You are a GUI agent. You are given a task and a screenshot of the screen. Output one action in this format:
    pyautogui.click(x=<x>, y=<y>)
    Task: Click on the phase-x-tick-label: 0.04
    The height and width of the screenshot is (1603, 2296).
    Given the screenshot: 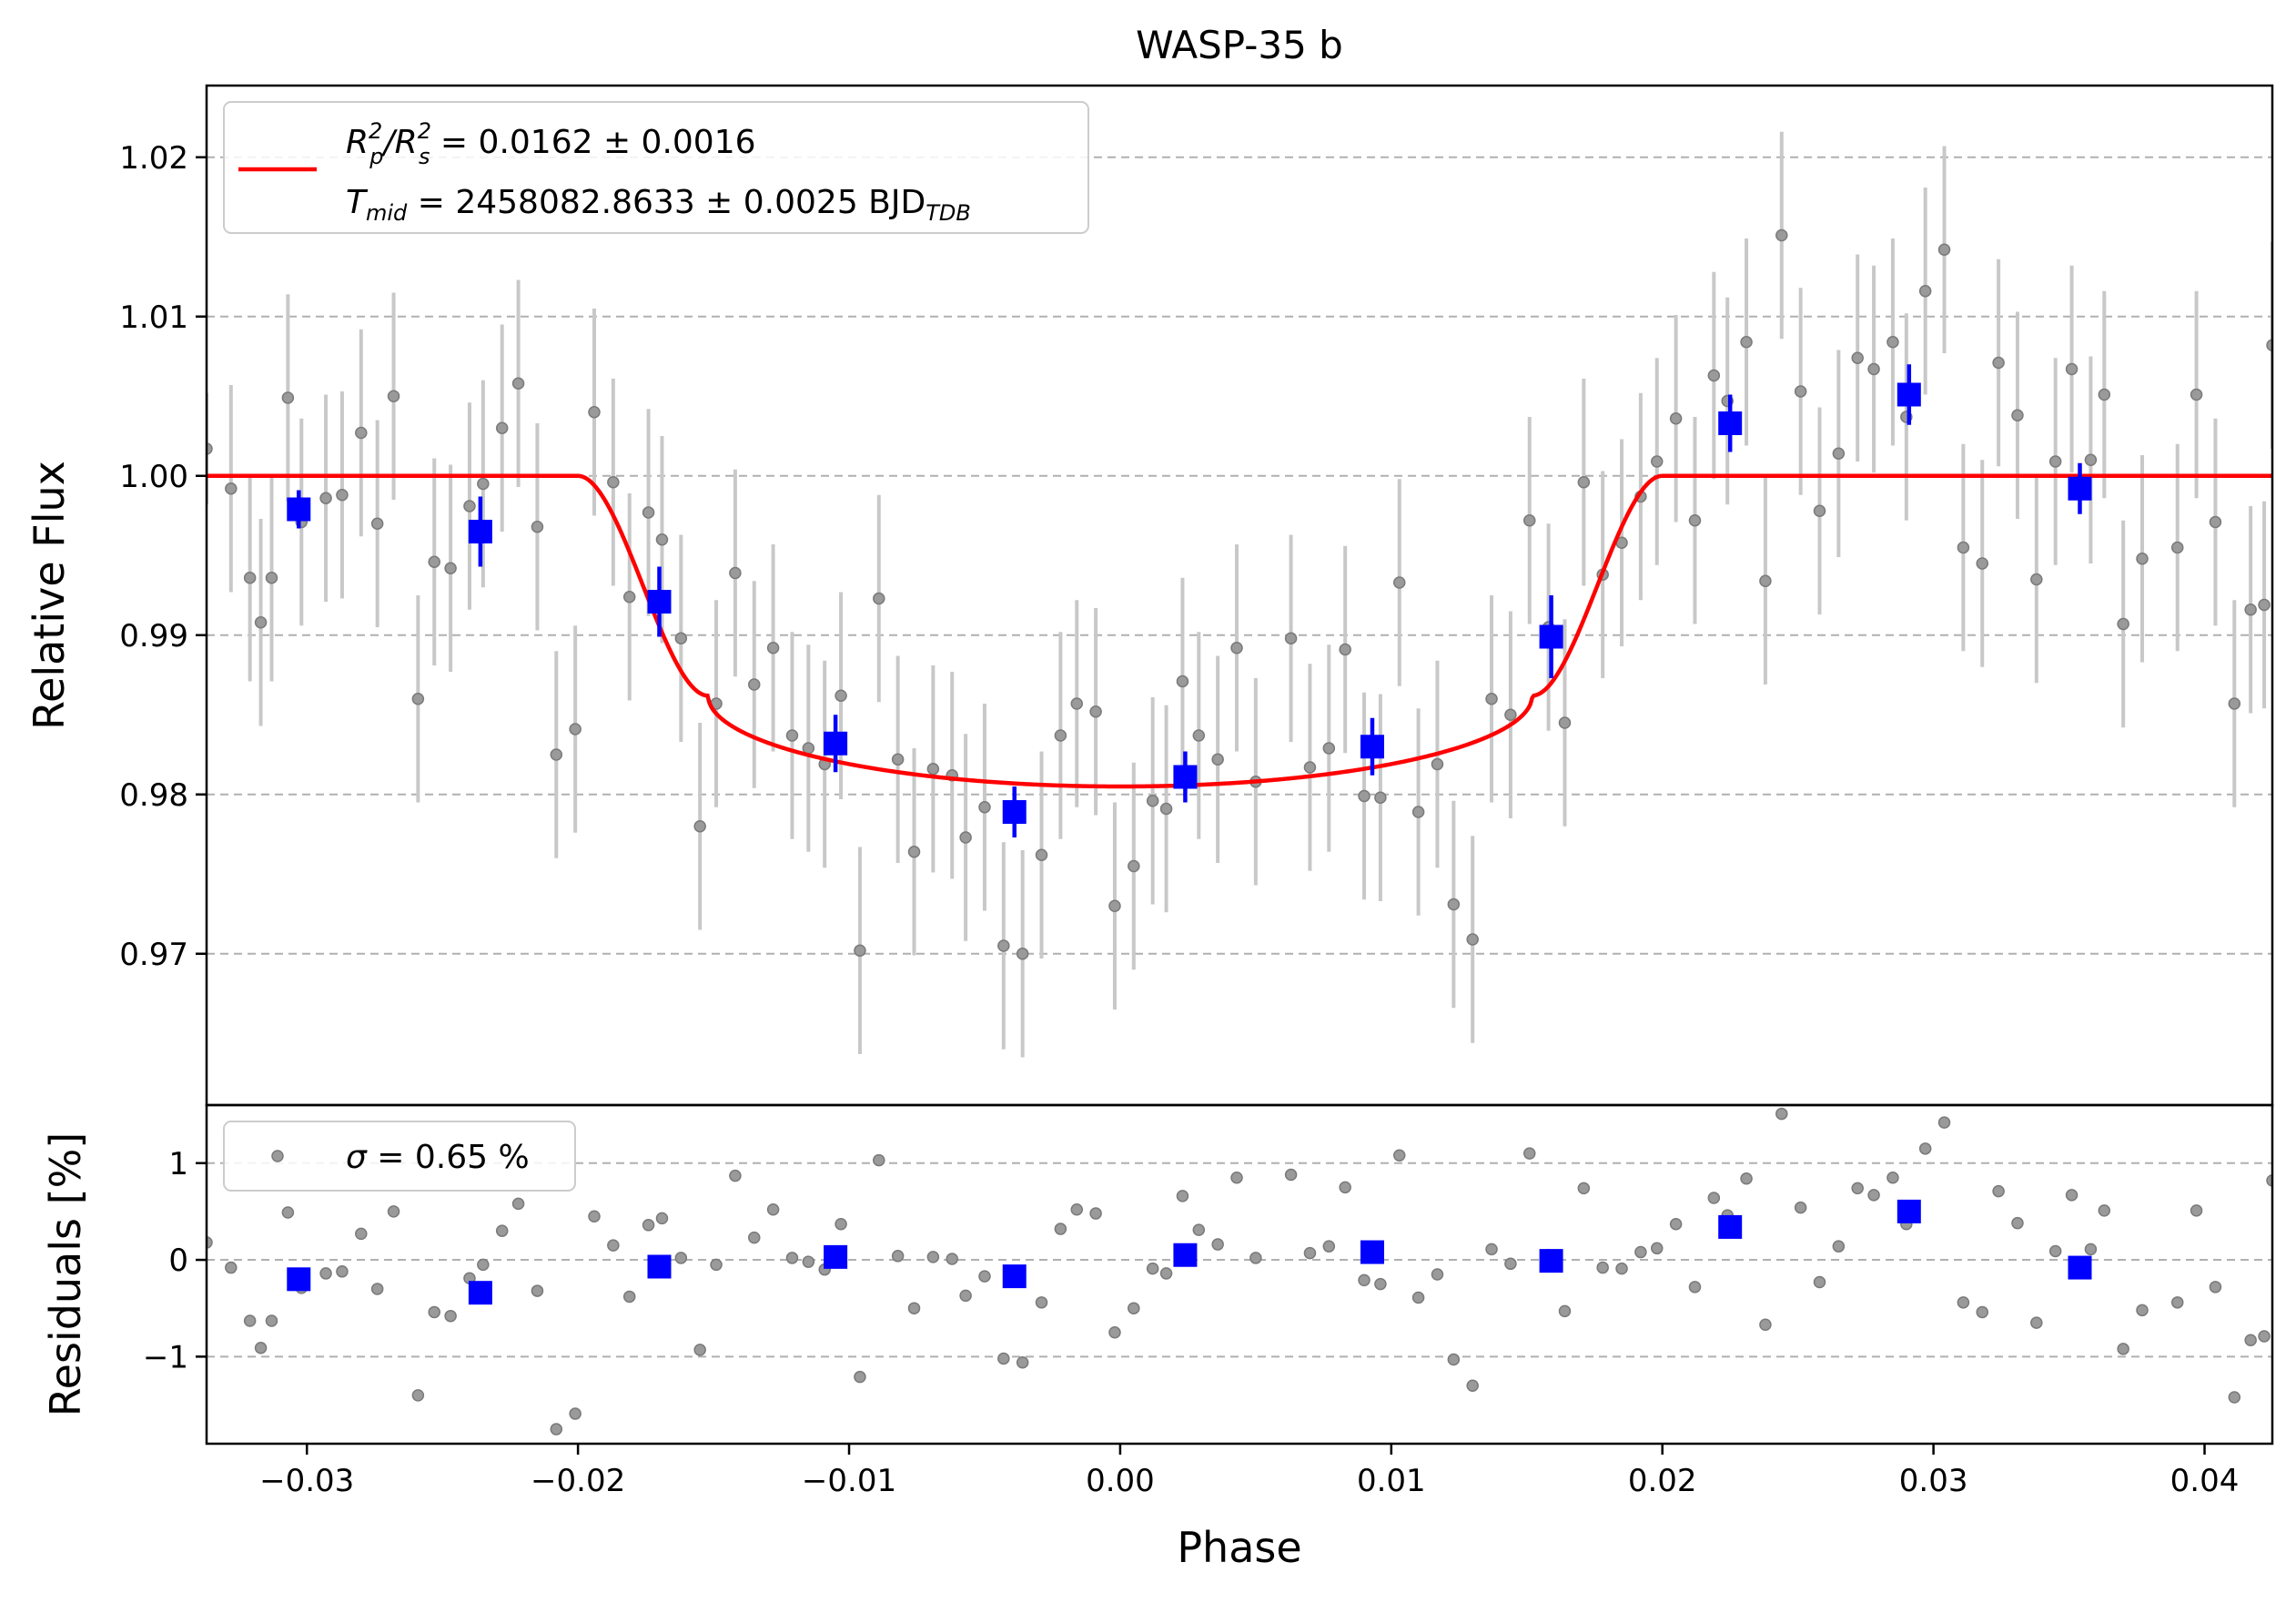 What is the action you would take?
    pyautogui.click(x=2205, y=1481)
    